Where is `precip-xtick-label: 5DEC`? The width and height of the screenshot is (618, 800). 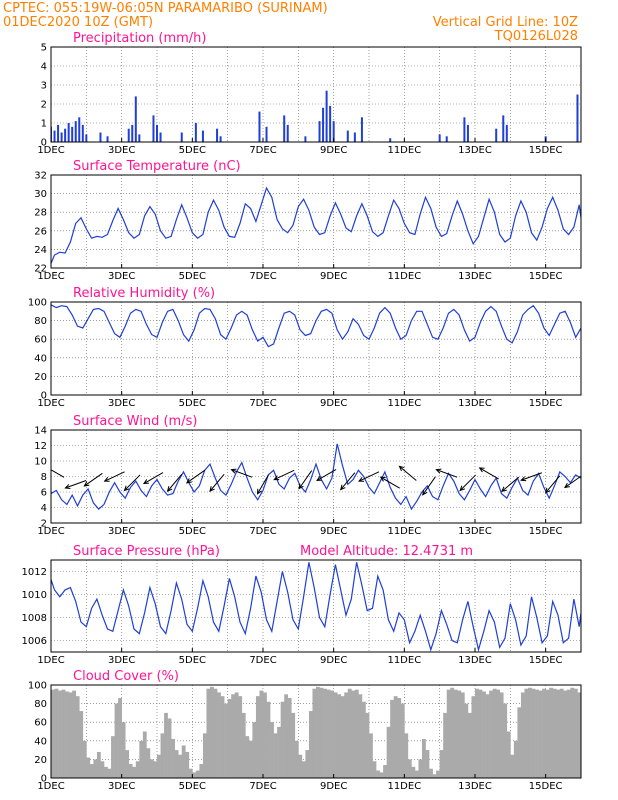
precip-xtick-label: 5DEC is located at coordinates (192, 150).